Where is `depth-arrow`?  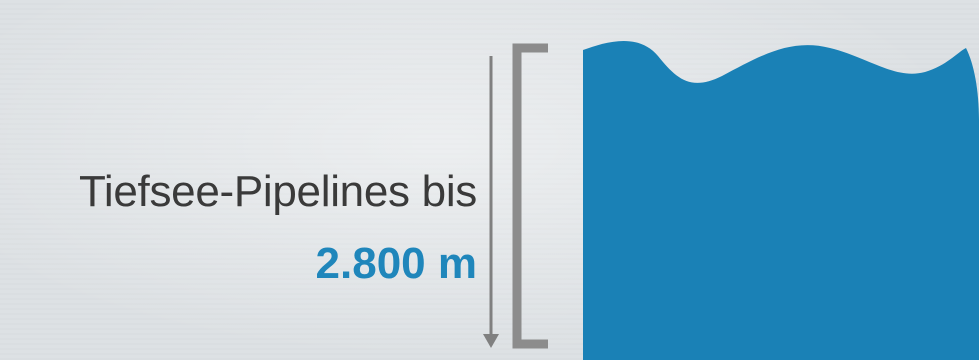
depth-arrow is located at coordinates (491, 202).